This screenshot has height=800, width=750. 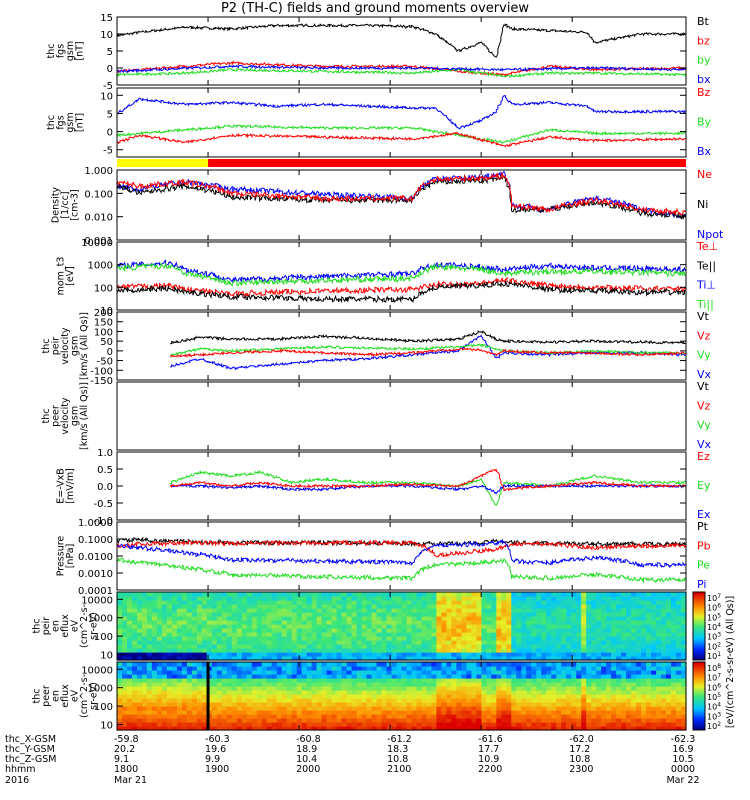 I want to click on legend-Ni: Ni, so click(x=702, y=204).